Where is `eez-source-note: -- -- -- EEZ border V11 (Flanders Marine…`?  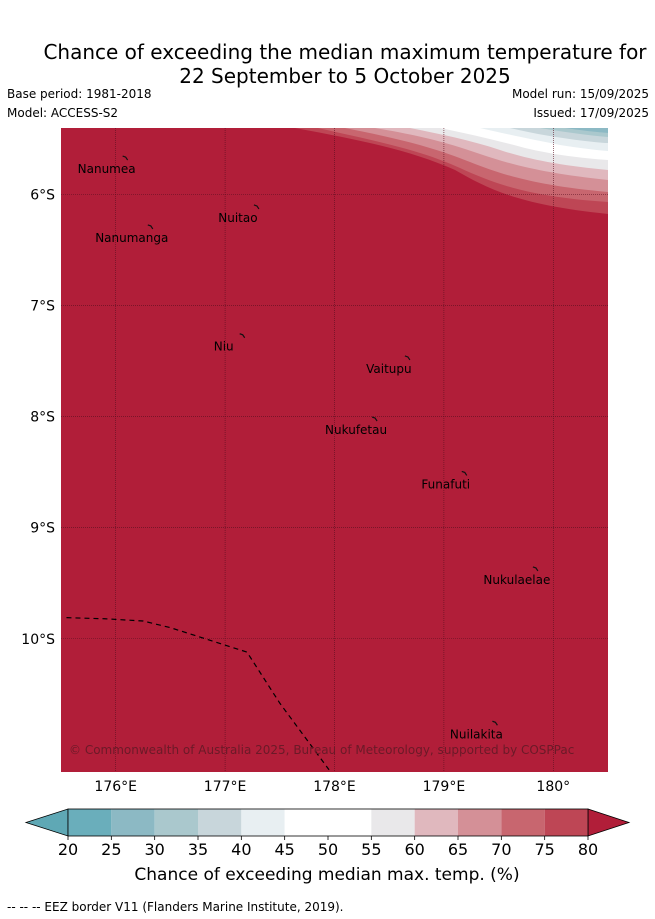 eez-source-note: -- -- -- EEZ border V11 (Flanders Marine… is located at coordinates (175, 907).